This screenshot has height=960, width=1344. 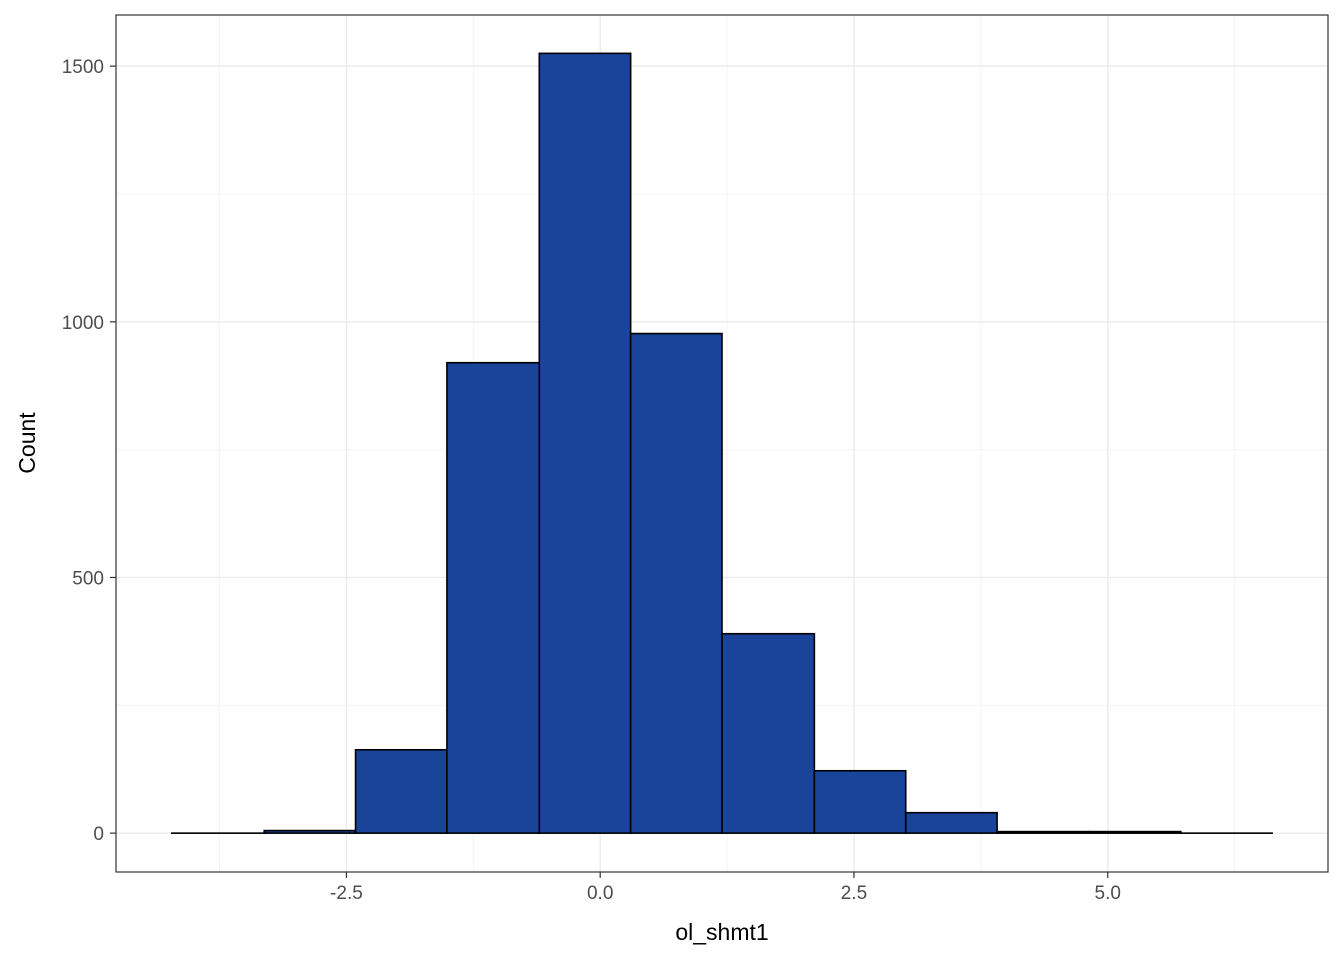 What do you see at coordinates (98, 834) in the screenshot?
I see `y-tick-label: 0` at bounding box center [98, 834].